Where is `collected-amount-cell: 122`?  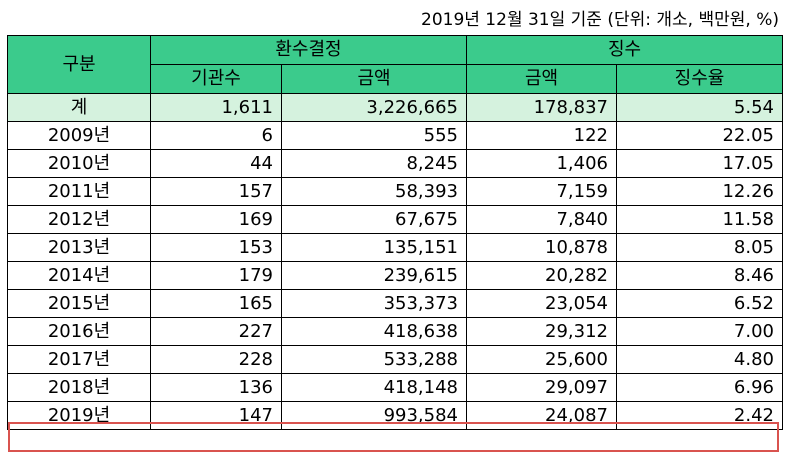 collected-amount-cell: 122 is located at coordinates (541, 135).